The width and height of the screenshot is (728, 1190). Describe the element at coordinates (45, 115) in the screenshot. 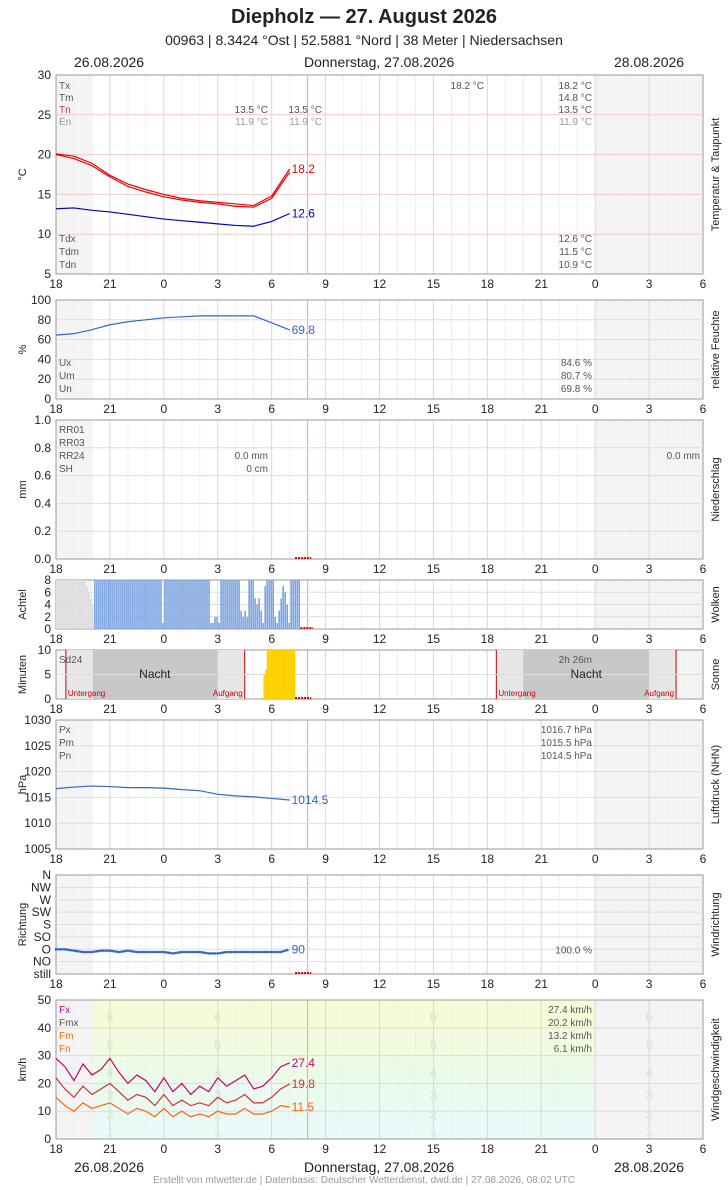

I see `y-tick-label: 25` at that location.